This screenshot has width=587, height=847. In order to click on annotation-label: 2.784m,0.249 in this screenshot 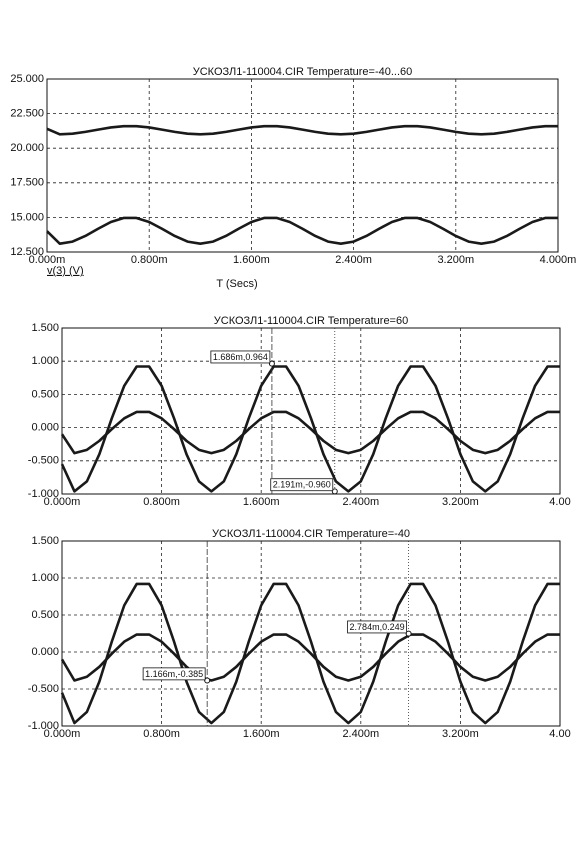, I will do `click(377, 627)`.